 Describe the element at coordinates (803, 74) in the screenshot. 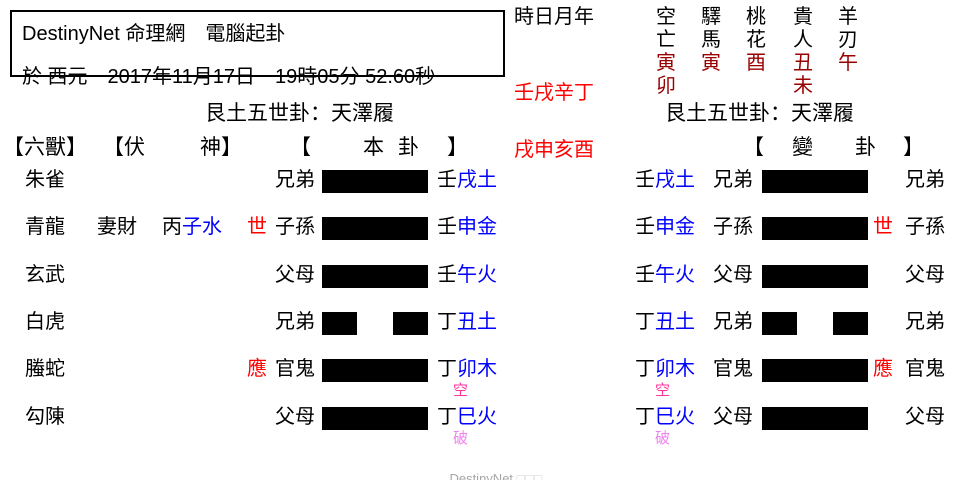

I see `shensha-branches: 丑未` at that location.